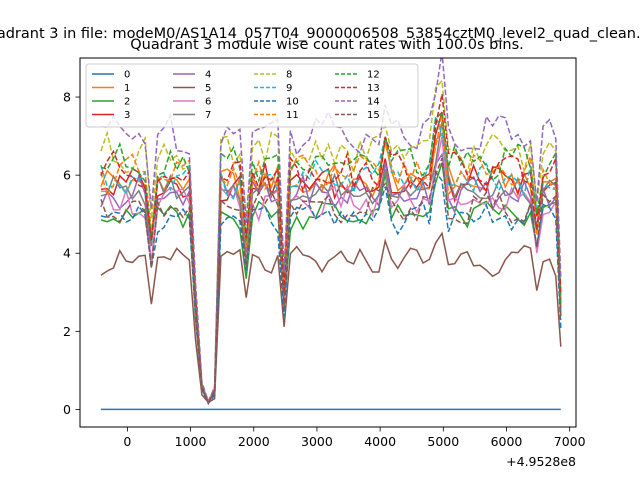  What do you see at coordinates (254, 441) in the screenshot?
I see `x-tick-label: 2000` at bounding box center [254, 441].